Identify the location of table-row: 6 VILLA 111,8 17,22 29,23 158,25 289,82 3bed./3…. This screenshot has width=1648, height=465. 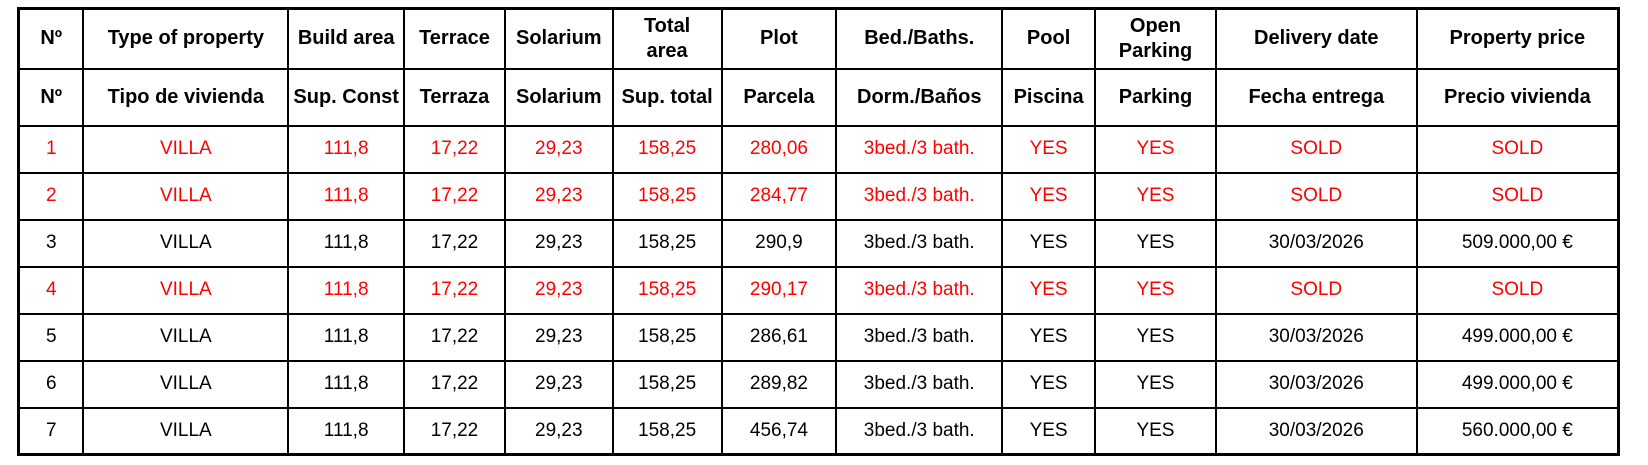
(818, 384).